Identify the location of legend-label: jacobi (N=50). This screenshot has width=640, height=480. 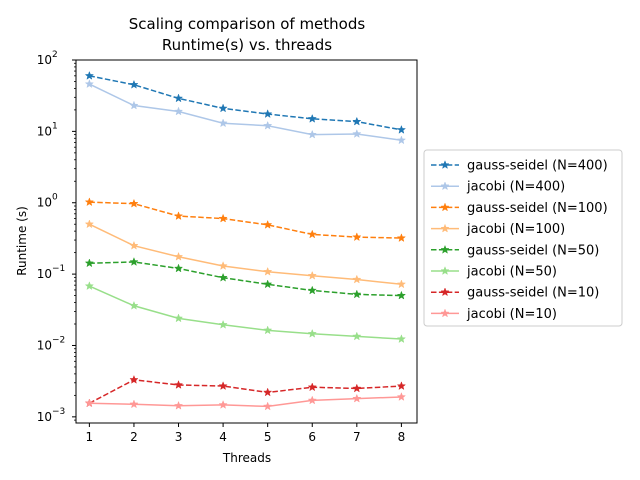
(511, 272).